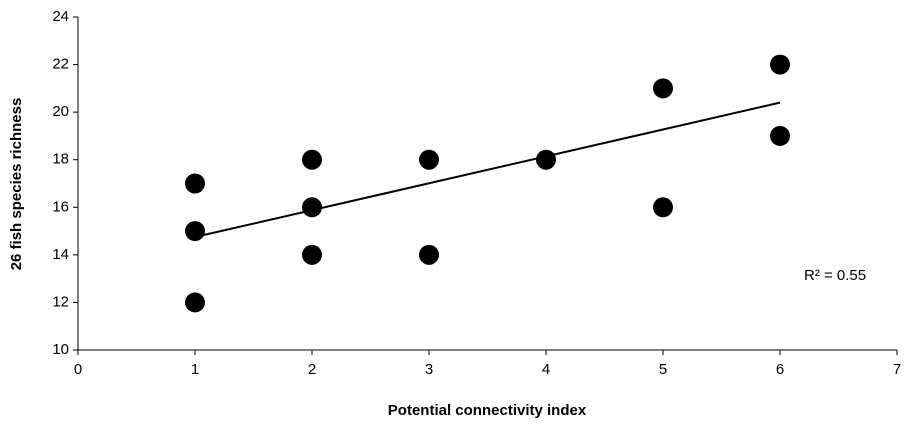  I want to click on x-tick-label: 0, so click(78, 369).